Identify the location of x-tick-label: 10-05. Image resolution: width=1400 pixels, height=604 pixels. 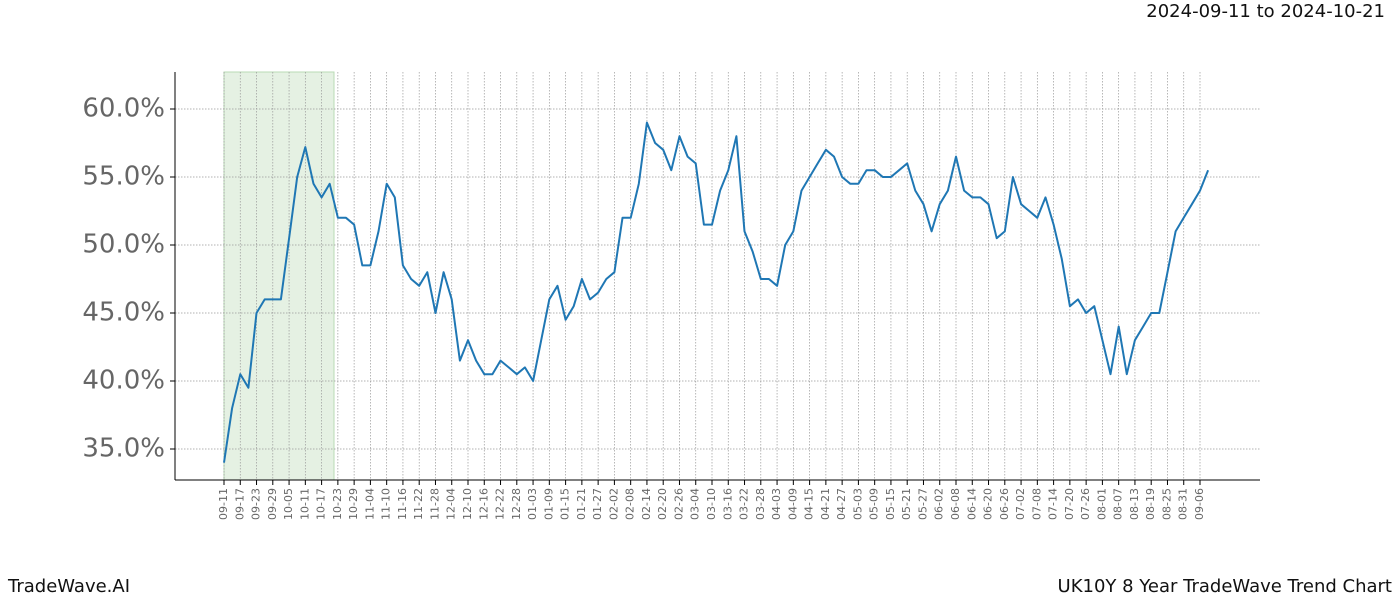
(288, 504).